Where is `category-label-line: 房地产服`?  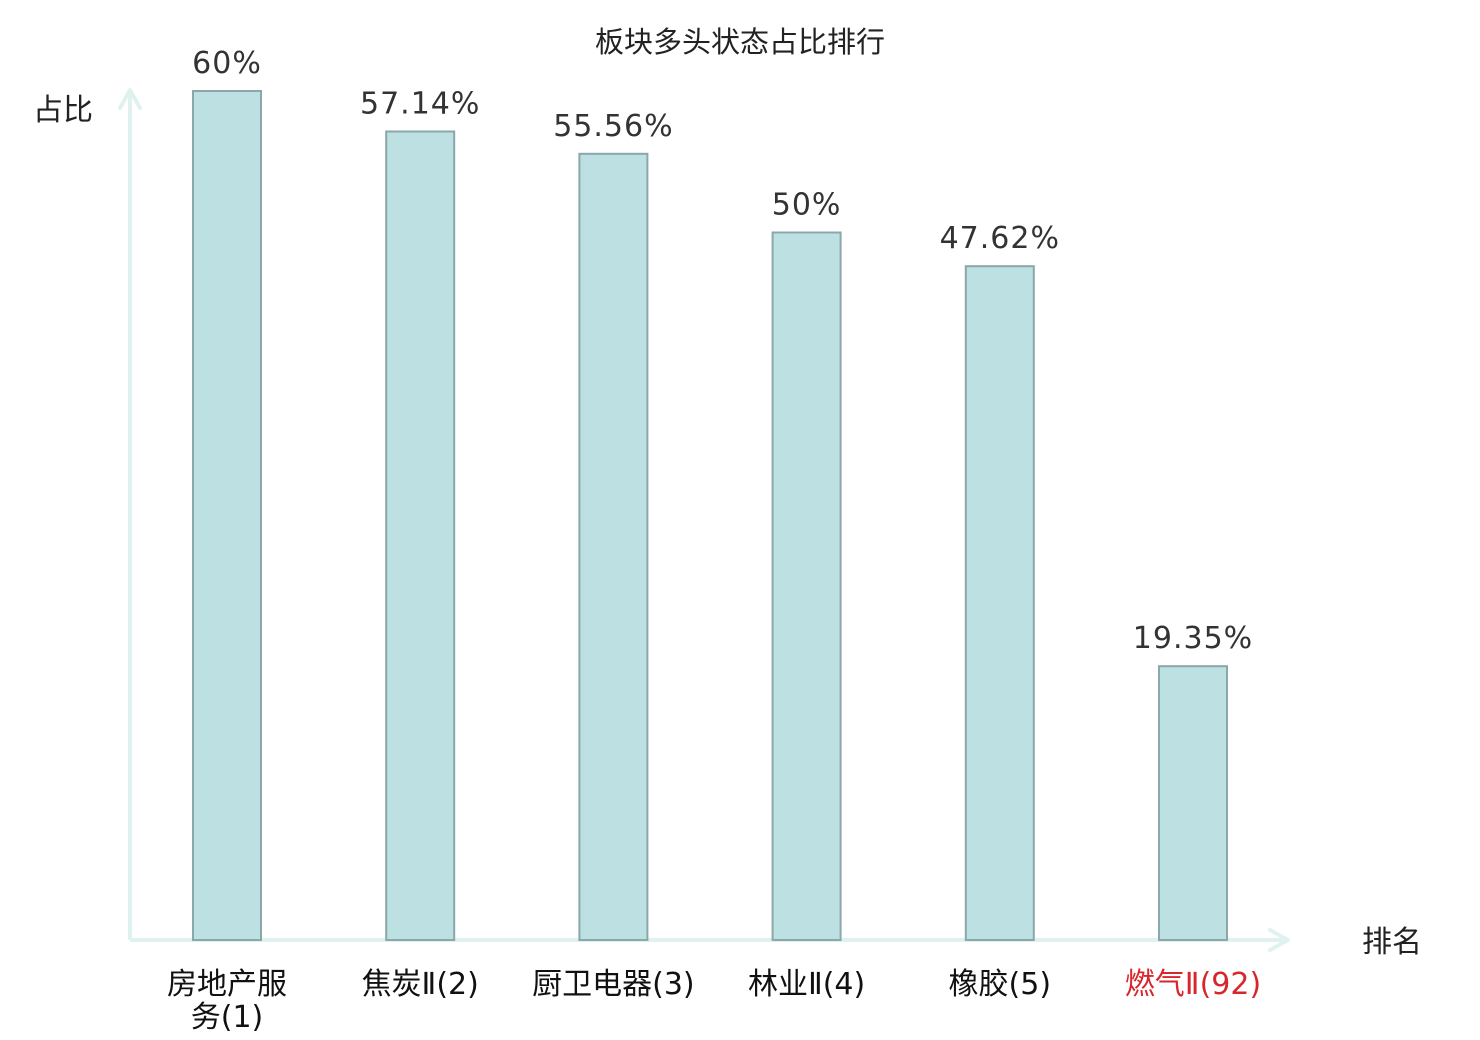 category-label-line: 房地产服 is located at coordinates (227, 984).